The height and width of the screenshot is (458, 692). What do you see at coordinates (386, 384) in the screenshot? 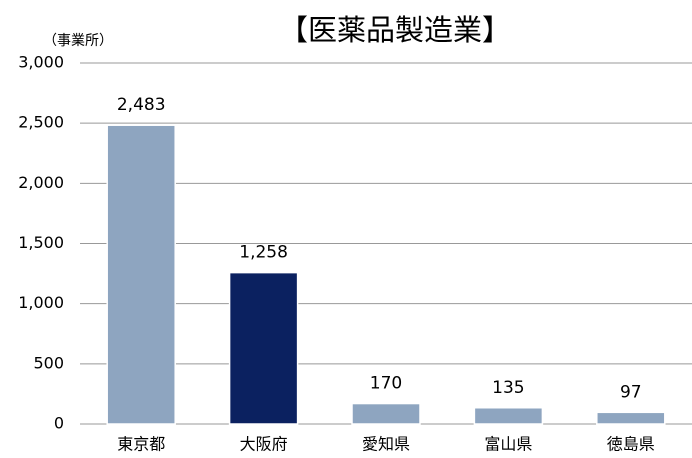
I see `value-label: 170` at bounding box center [386, 384].